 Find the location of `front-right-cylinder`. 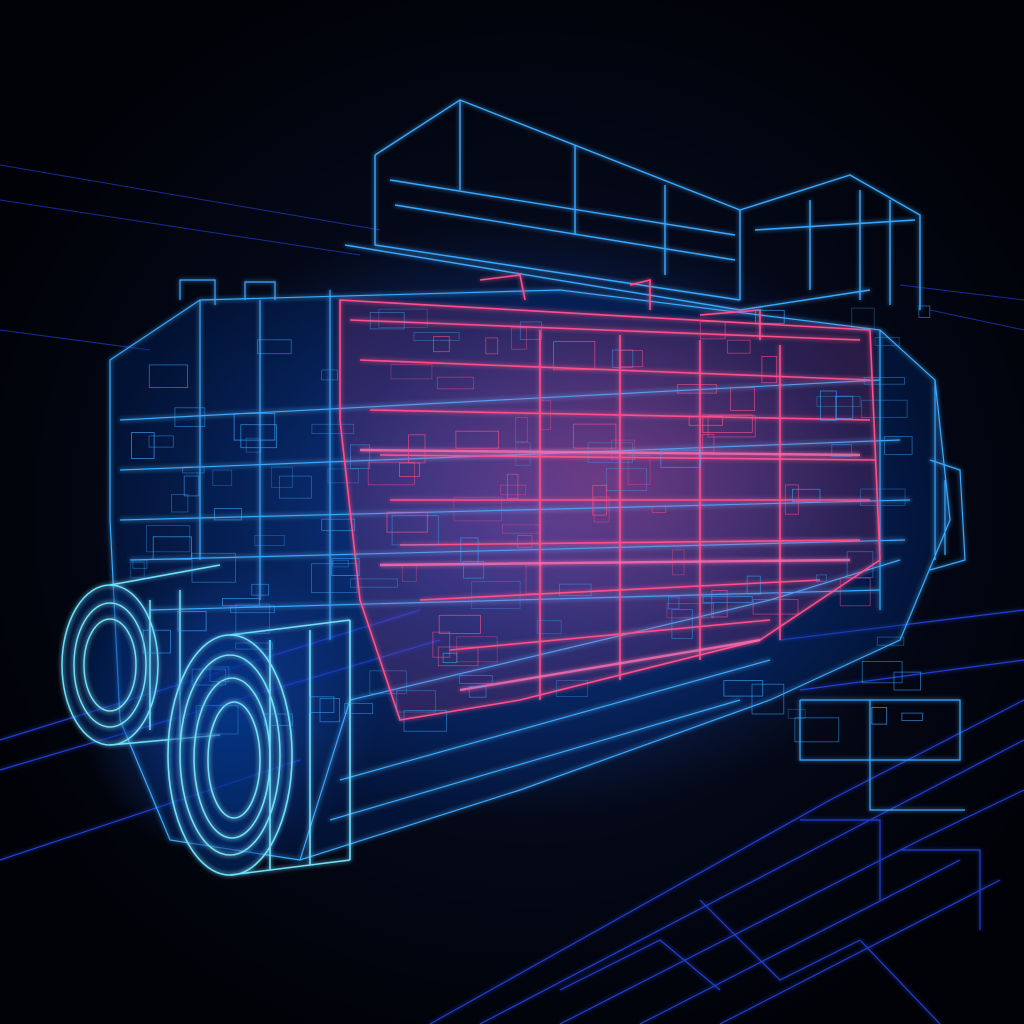

front-right-cylinder is located at coordinates (259, 747).